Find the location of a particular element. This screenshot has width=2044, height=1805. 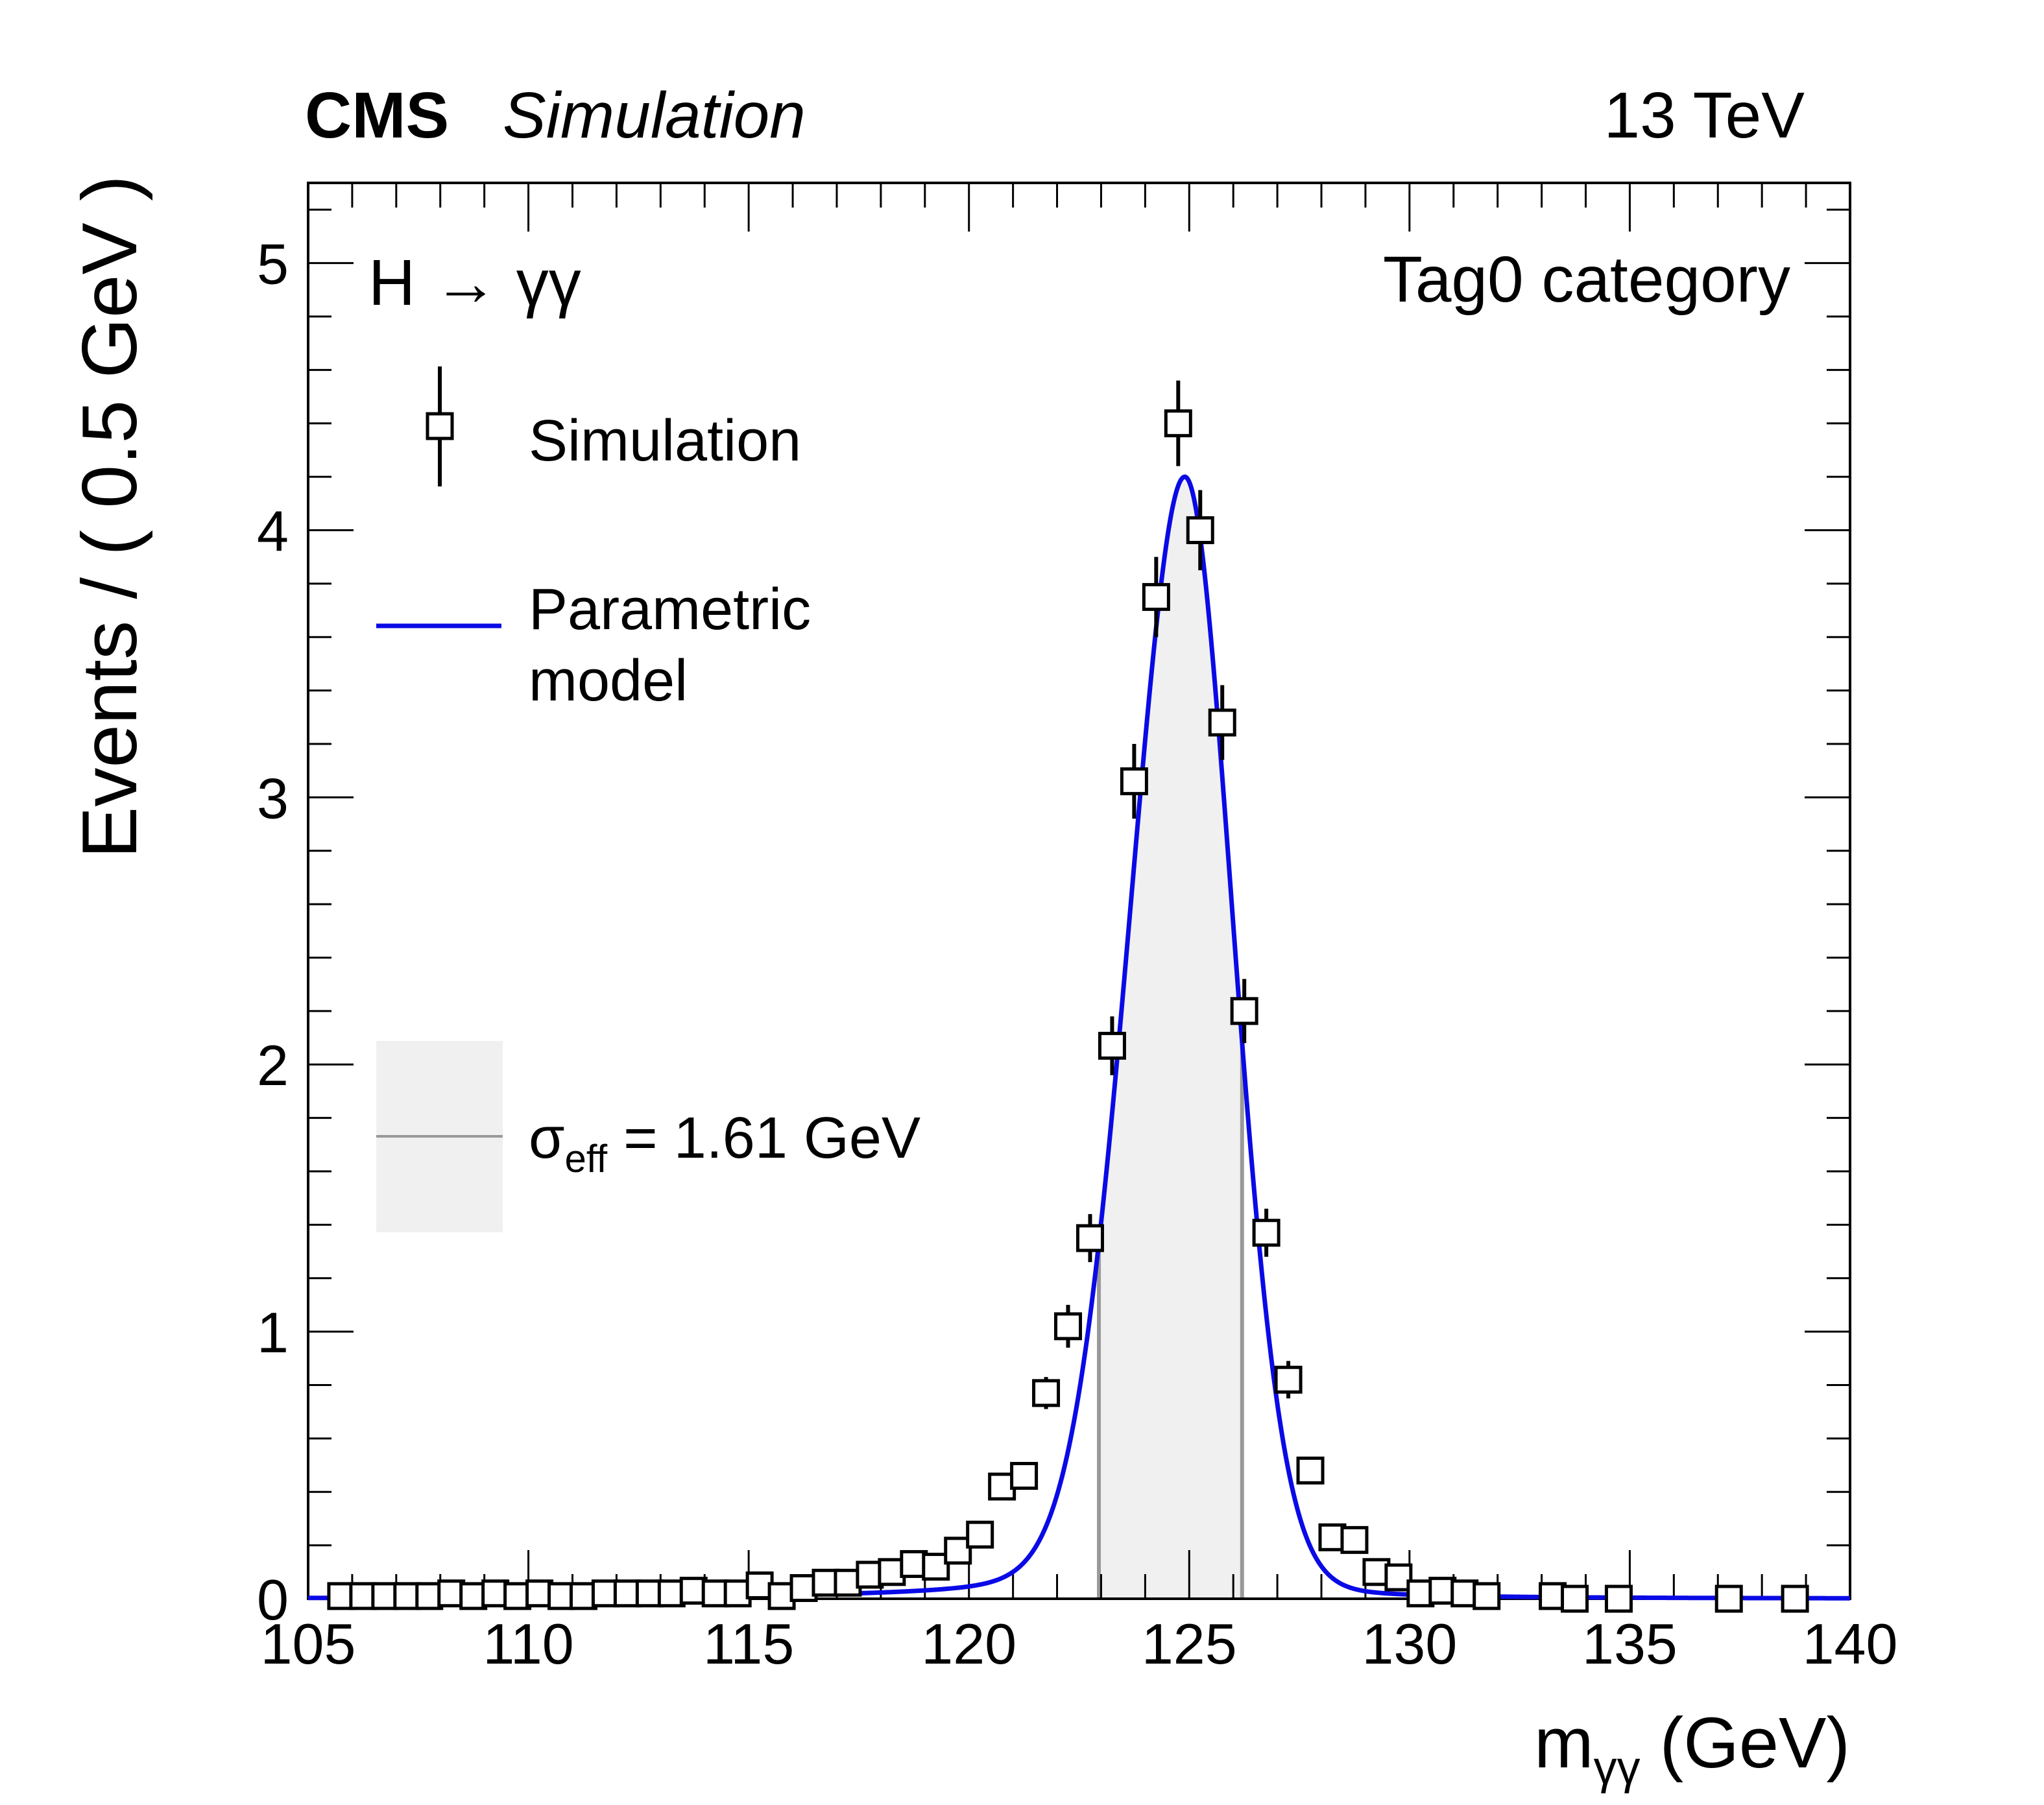

x-tick-label: 105 is located at coordinates (308, 1644).